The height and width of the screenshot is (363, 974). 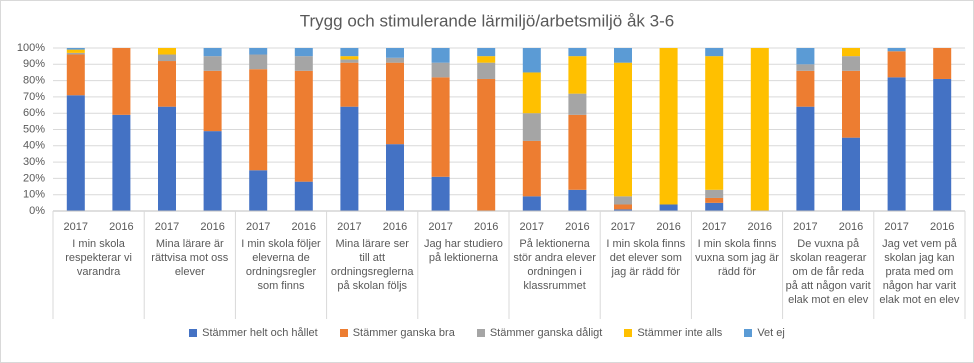 What do you see at coordinates (37, 211) in the screenshot?
I see `y-tick-label: 0%` at bounding box center [37, 211].